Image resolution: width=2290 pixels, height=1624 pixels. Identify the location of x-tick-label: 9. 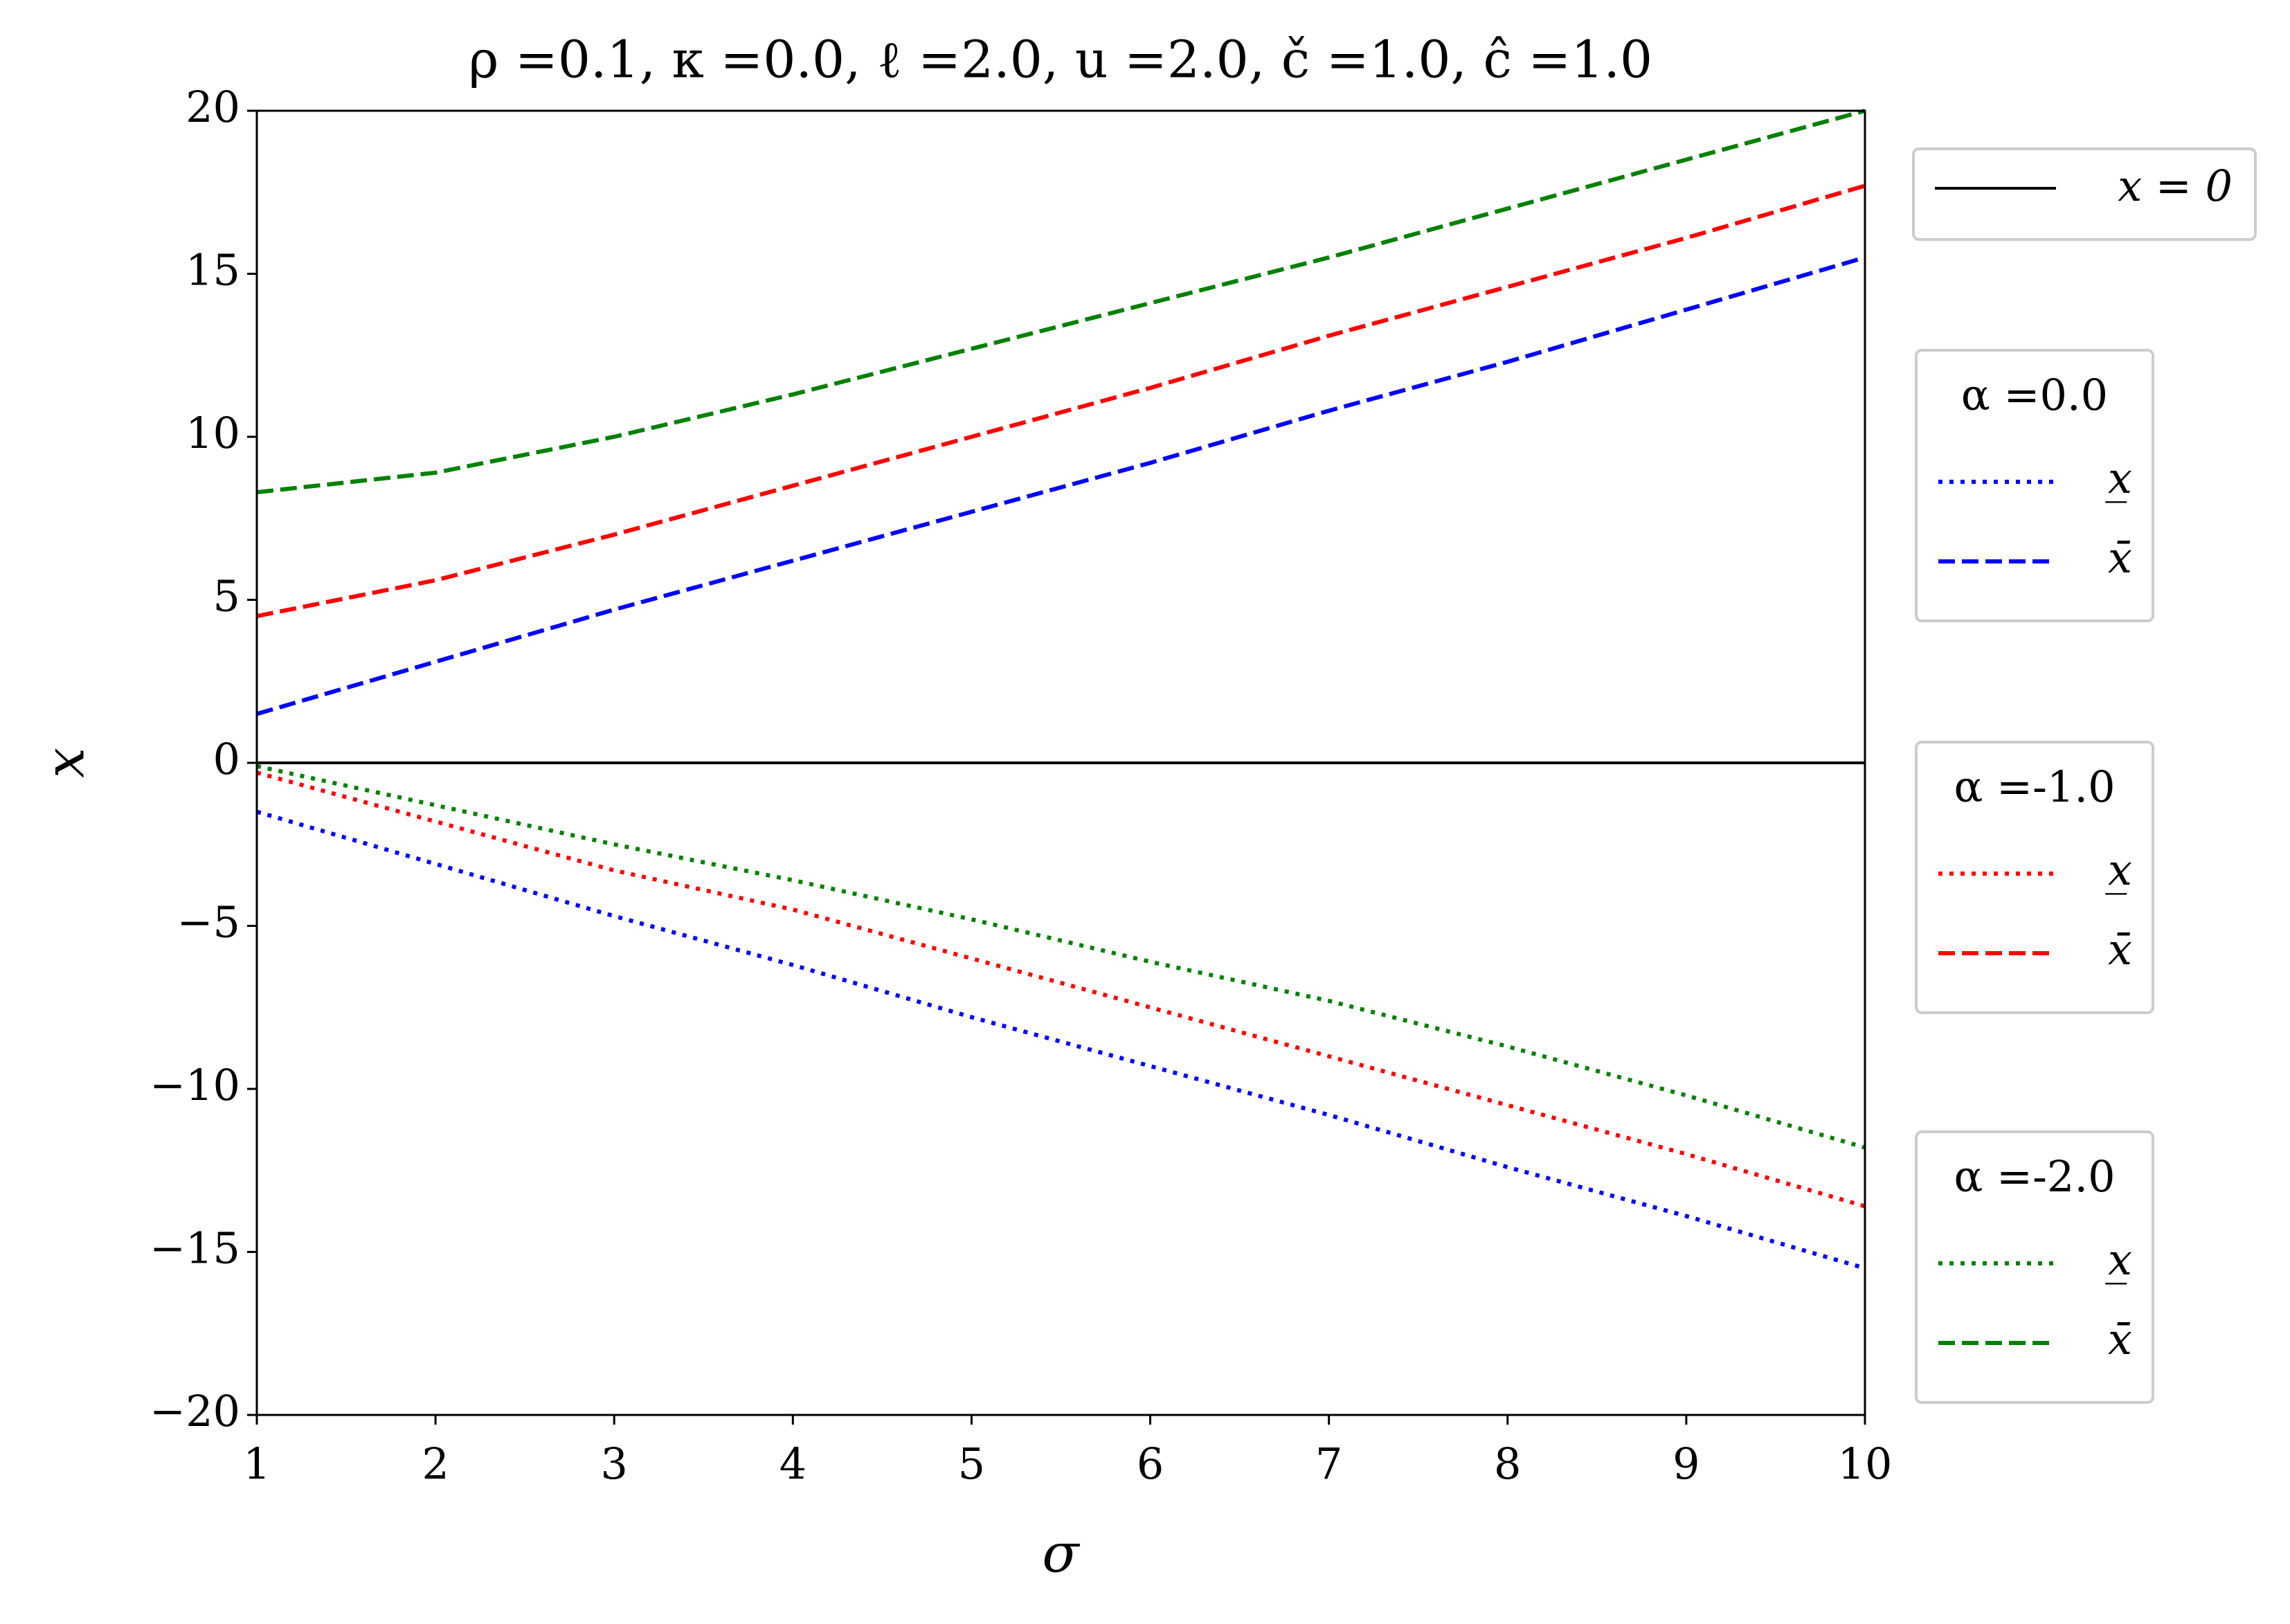
(1687, 1463).